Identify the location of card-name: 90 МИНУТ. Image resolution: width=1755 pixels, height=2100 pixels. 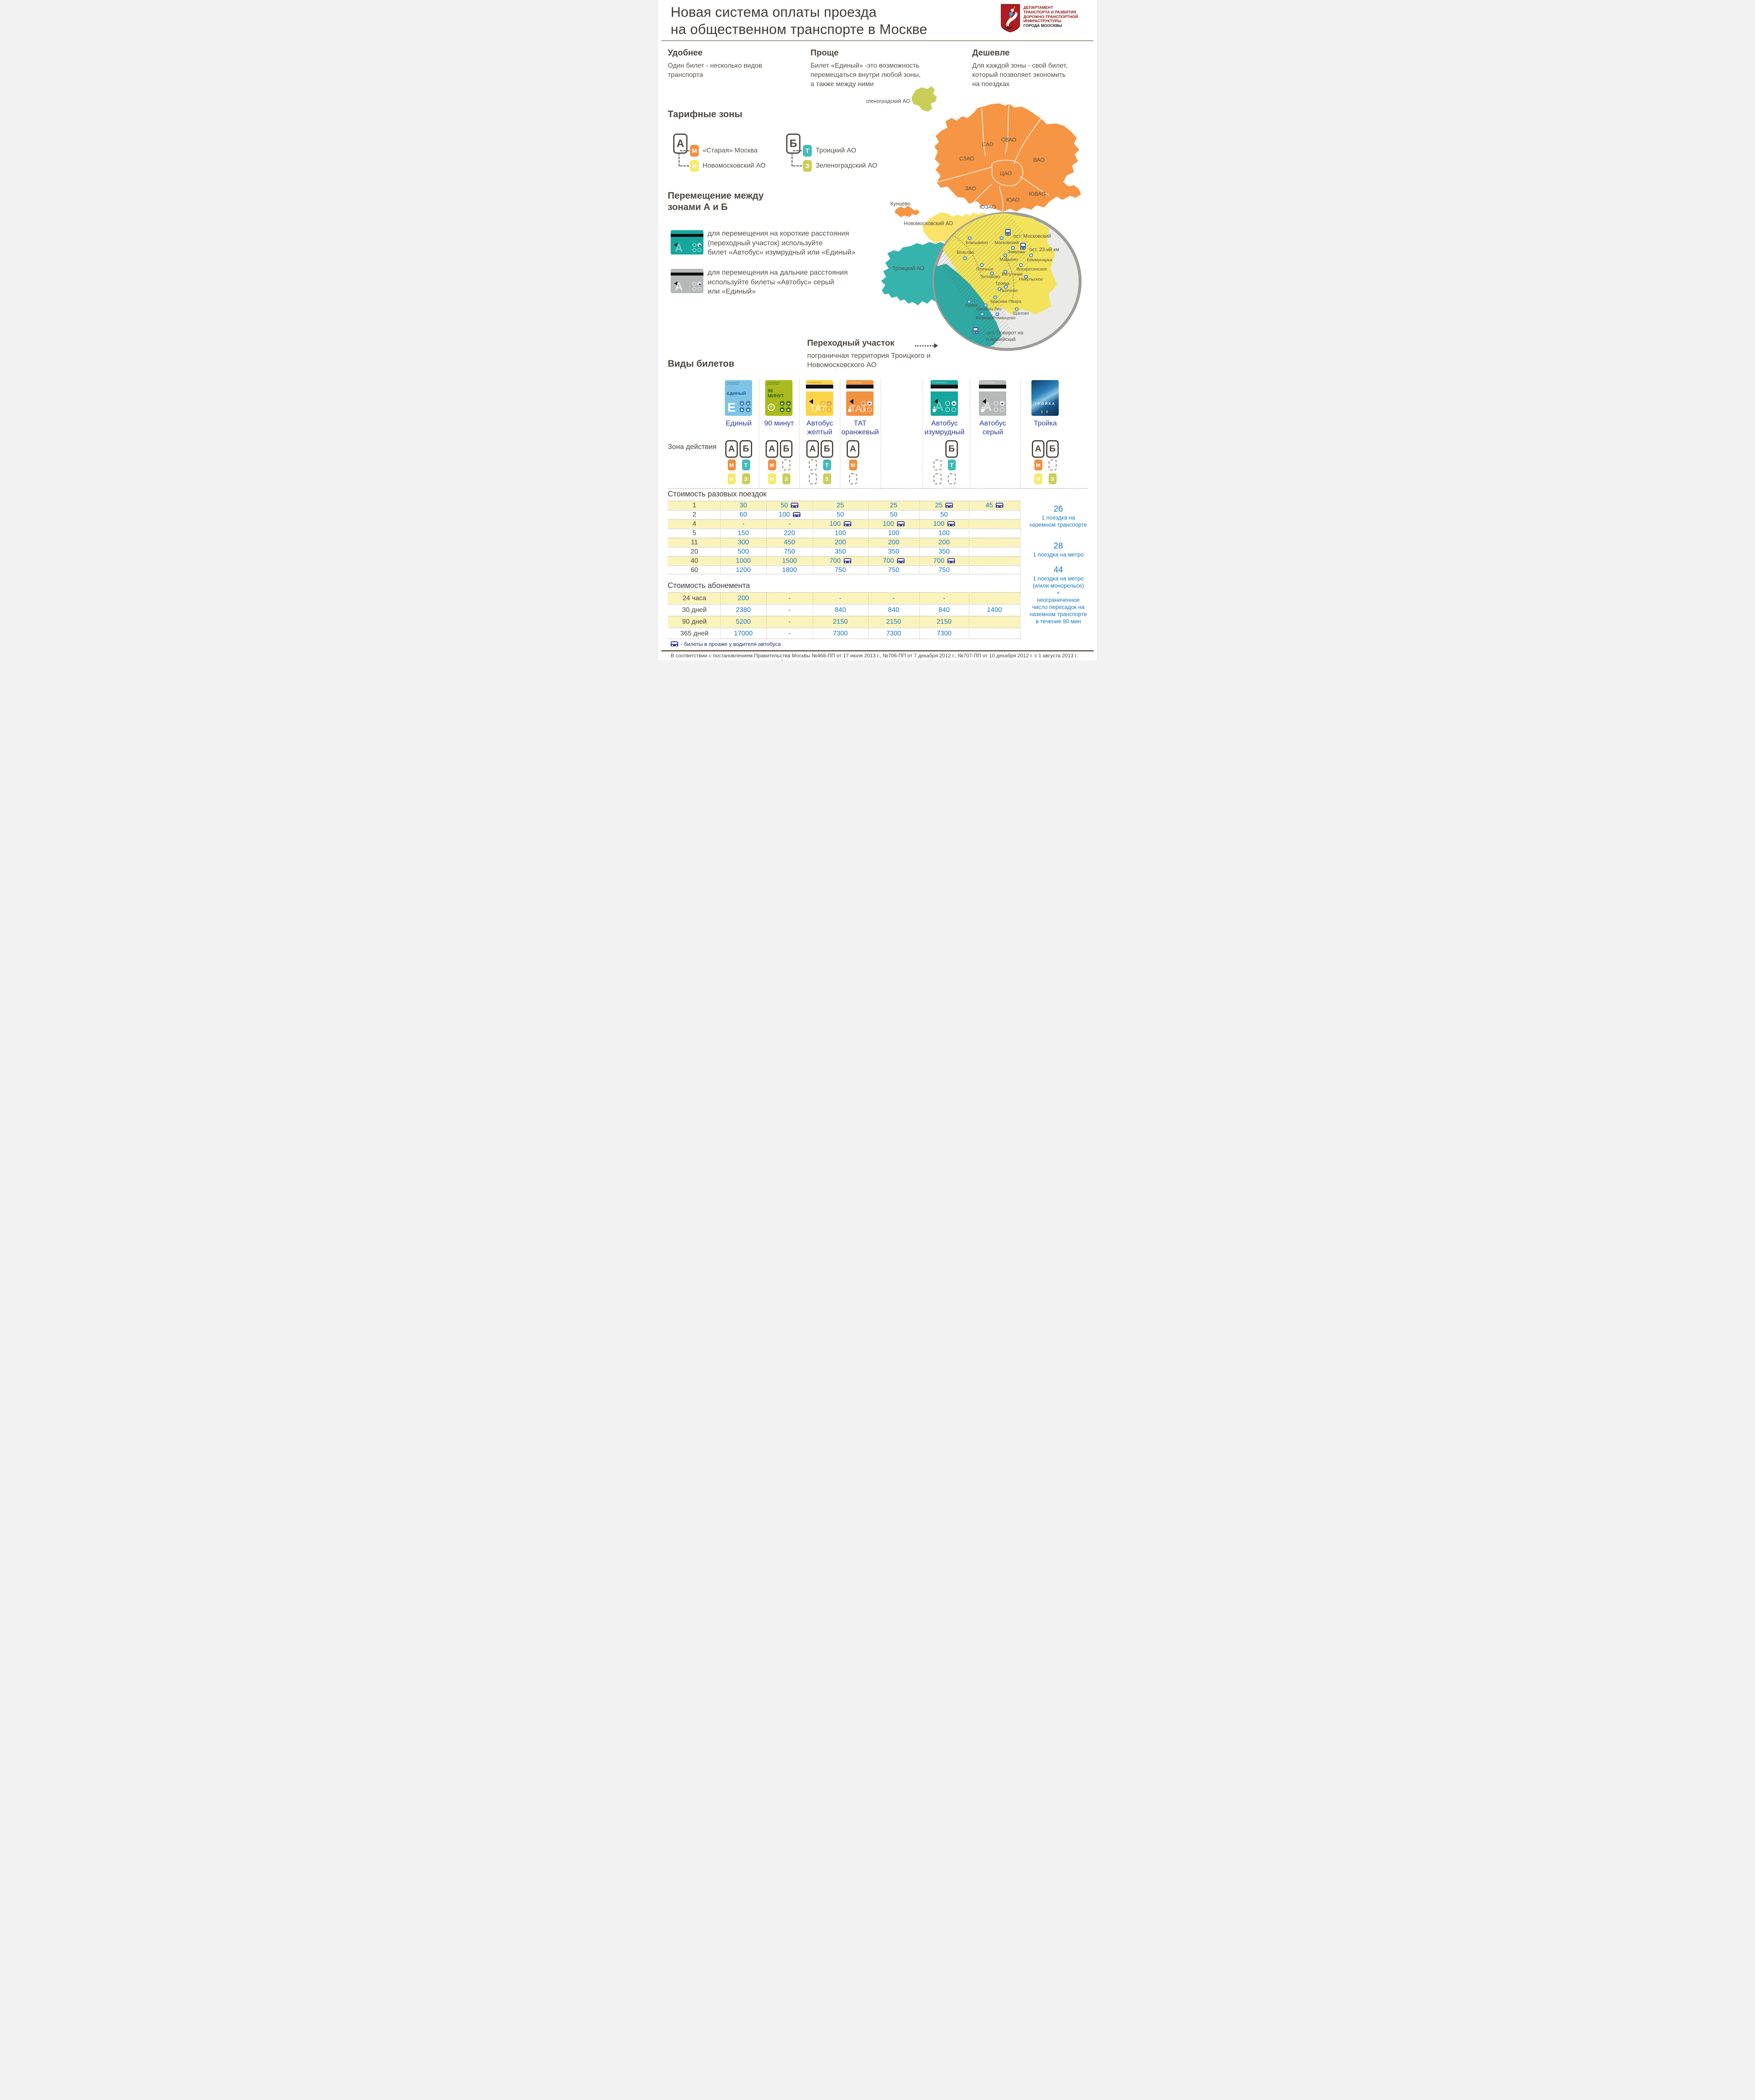
(776, 393).